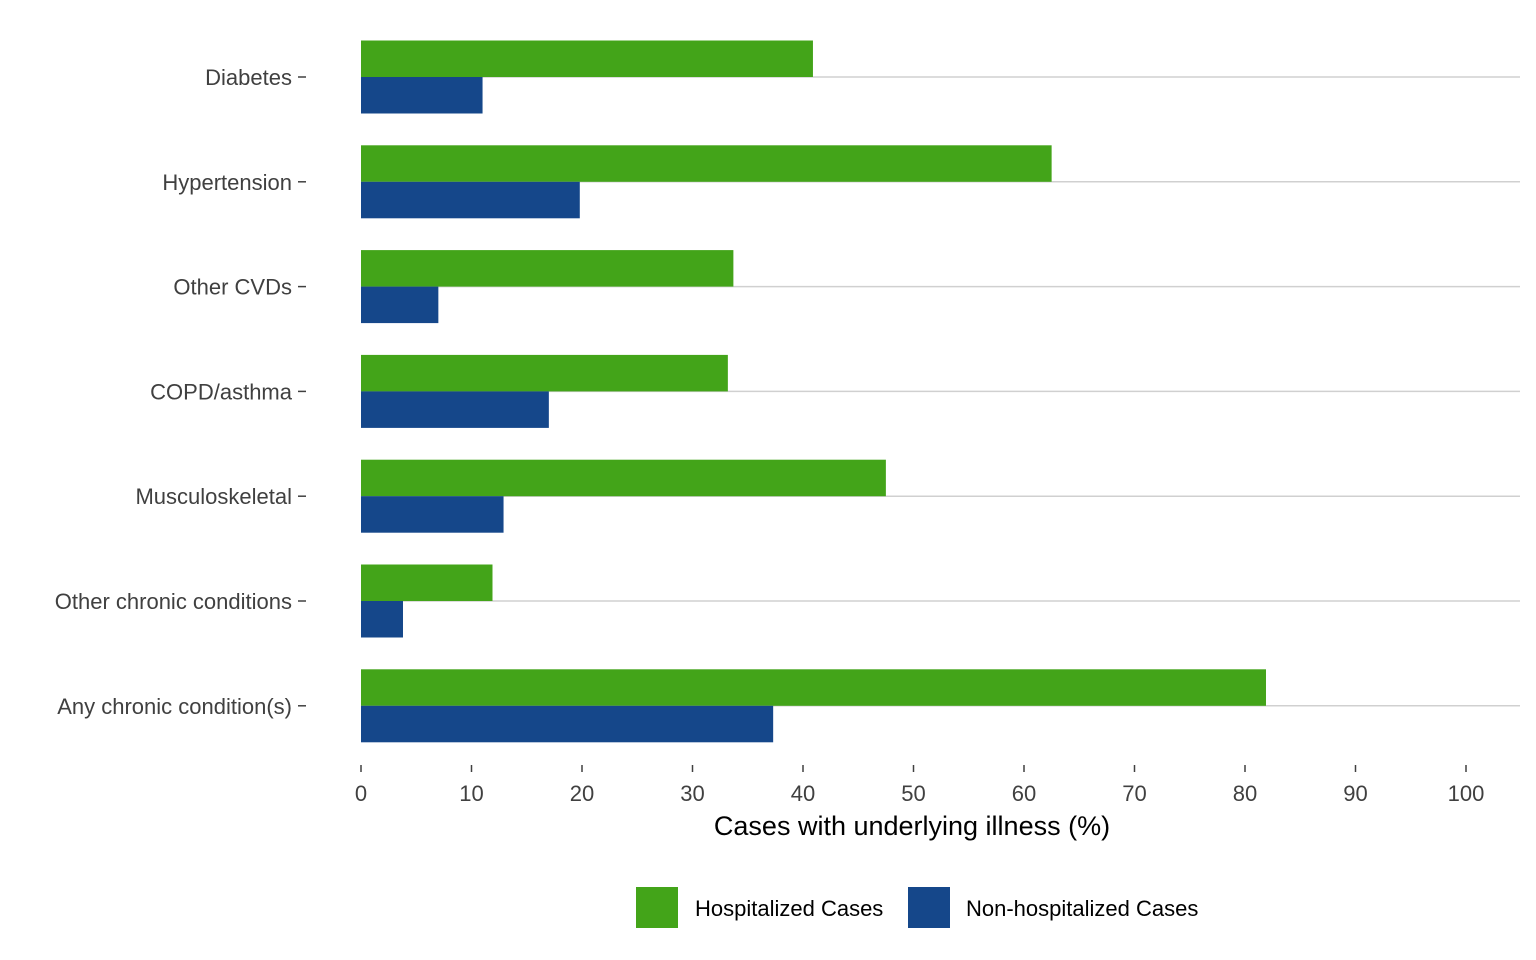 The height and width of the screenshot is (960, 1536). I want to click on x-tick-label: 60, so click(1024, 793).